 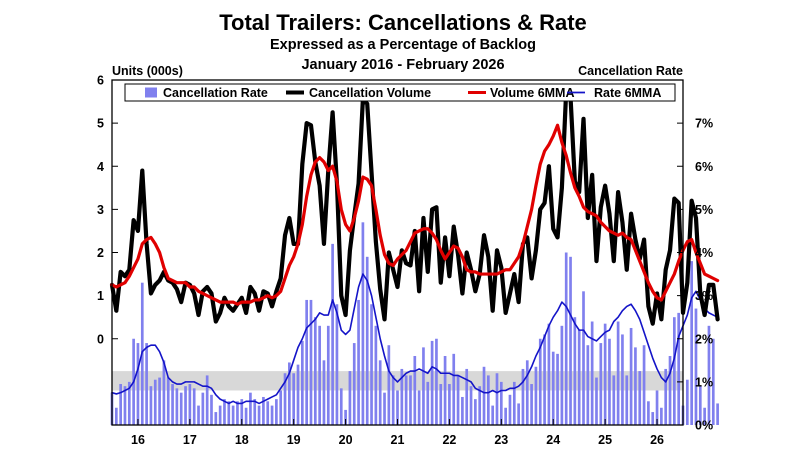 I want to click on chart-title: Total Trailers: Cancellations & Rate, so click(x=403, y=22).